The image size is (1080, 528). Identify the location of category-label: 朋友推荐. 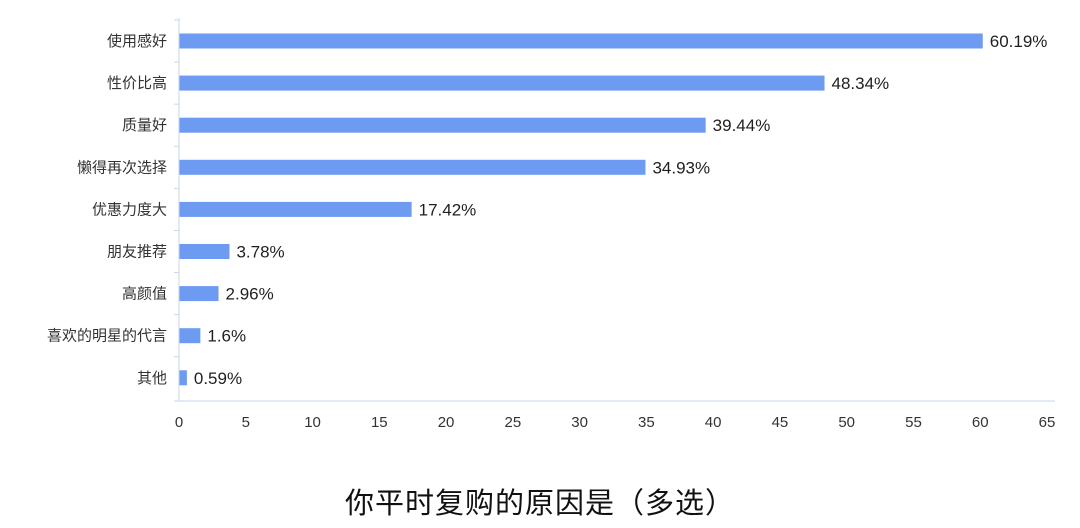
(137, 252).